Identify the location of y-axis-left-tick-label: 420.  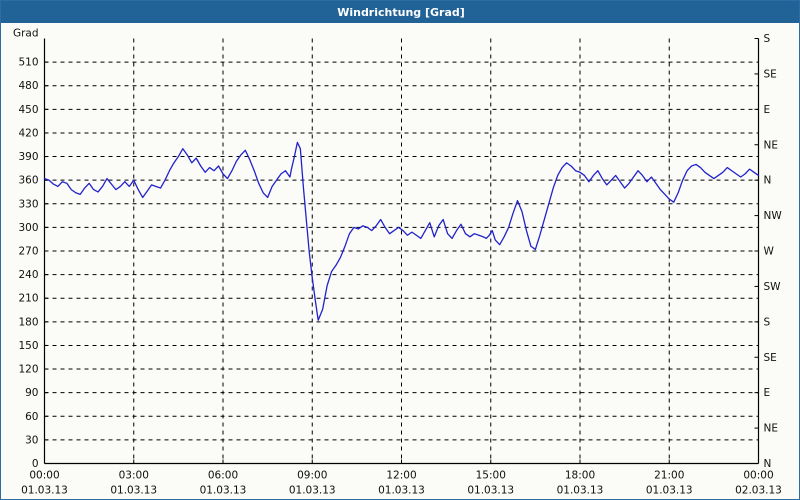
(28, 133).